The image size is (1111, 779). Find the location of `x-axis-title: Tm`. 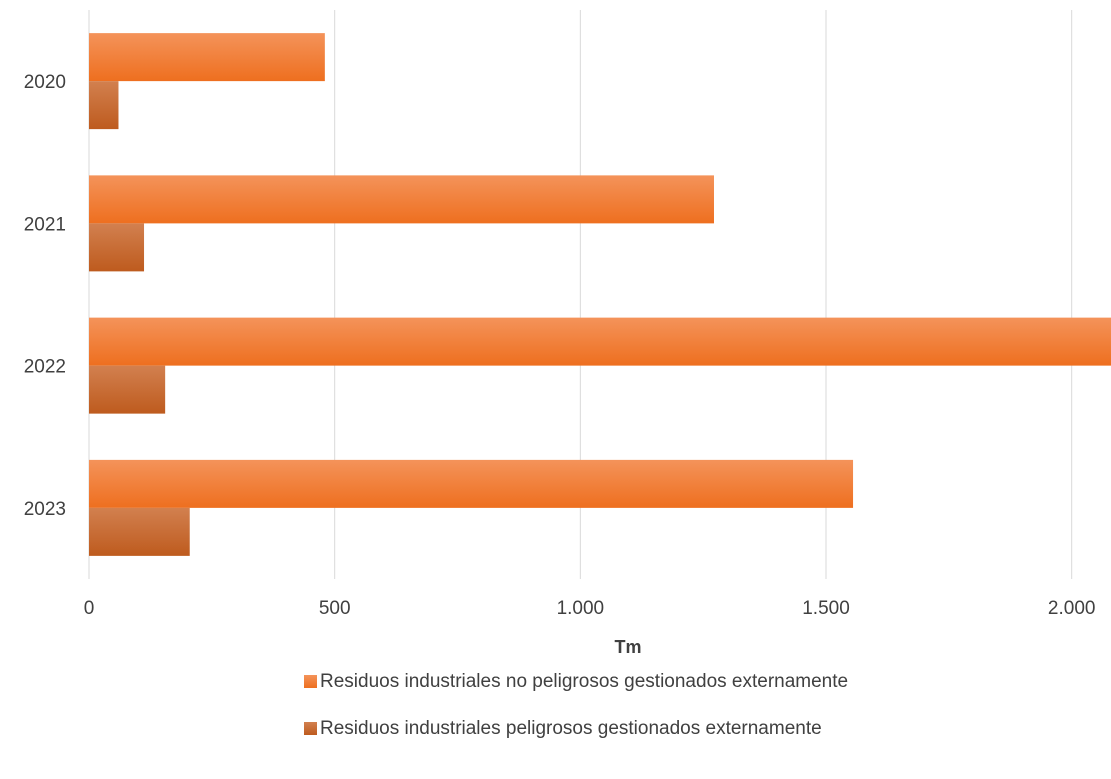

x-axis-title: Tm is located at coordinates (628, 647).